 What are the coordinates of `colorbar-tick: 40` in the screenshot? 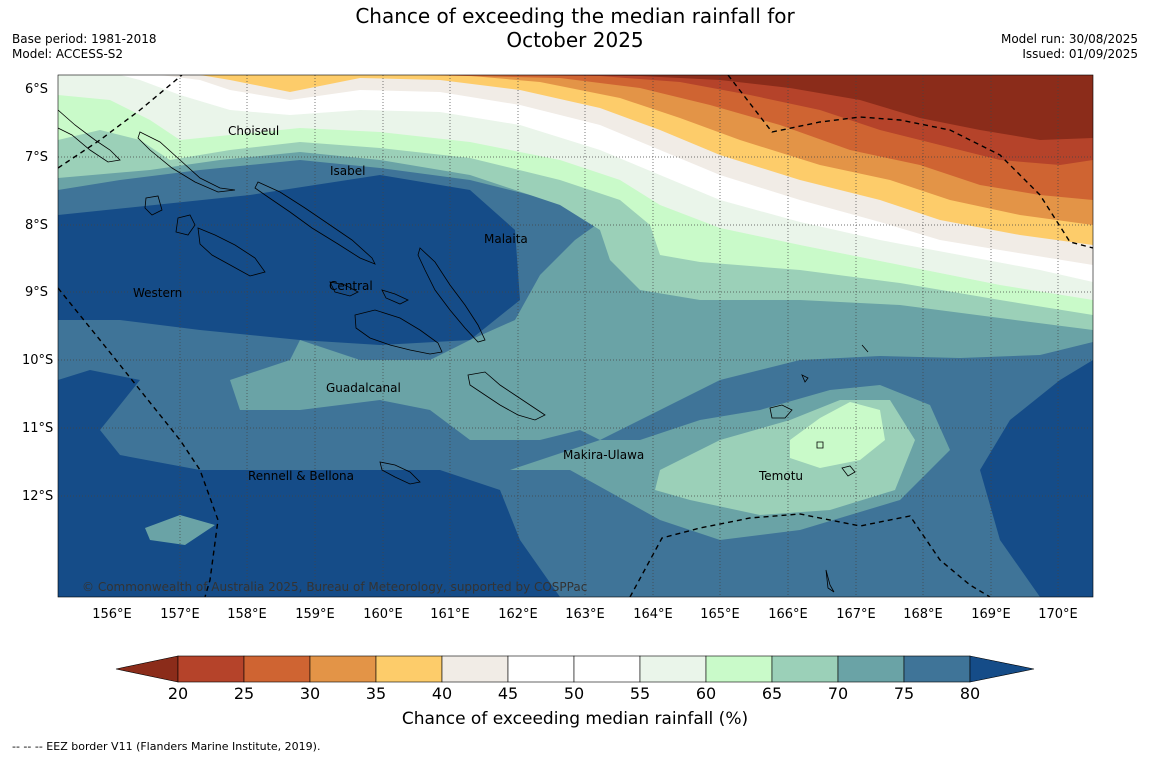 It's located at (442, 693).